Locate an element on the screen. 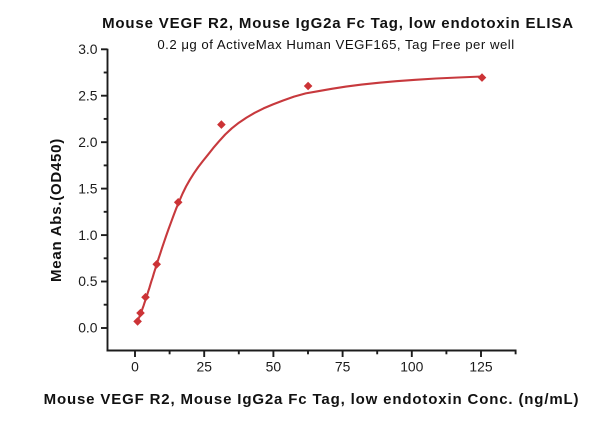  svg-text: 3.0 is located at coordinates (88, 49).